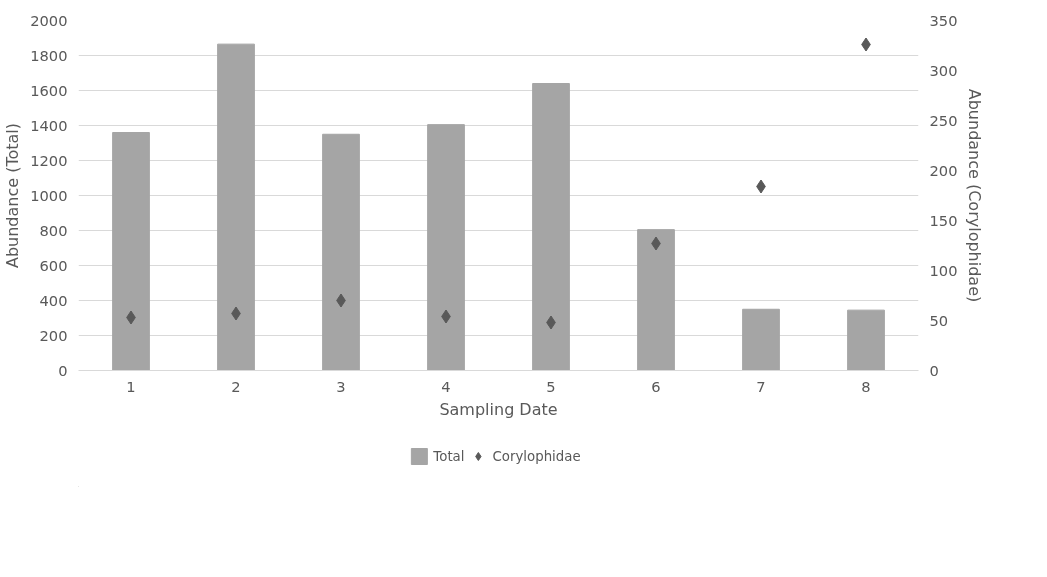  Describe the element at coordinates (63, 370) in the screenshot. I see `y-tick-label: 0` at that location.